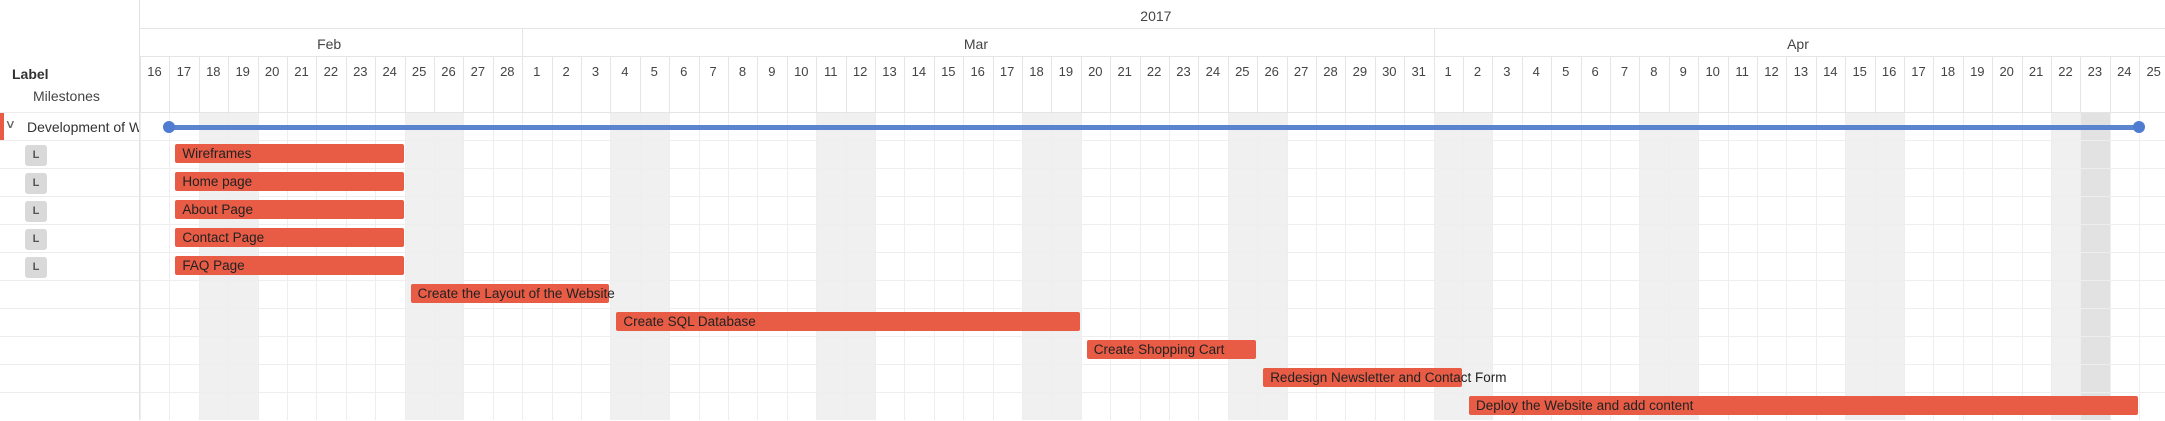 The width and height of the screenshot is (2165, 421). I want to click on day-label: 19, so click(242, 71).